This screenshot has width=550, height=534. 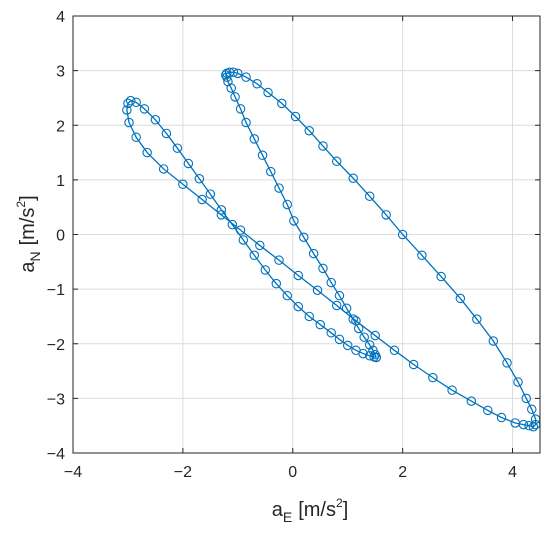 I want to click on y-axis-label: aN [m/s2], so click(x=28, y=233).